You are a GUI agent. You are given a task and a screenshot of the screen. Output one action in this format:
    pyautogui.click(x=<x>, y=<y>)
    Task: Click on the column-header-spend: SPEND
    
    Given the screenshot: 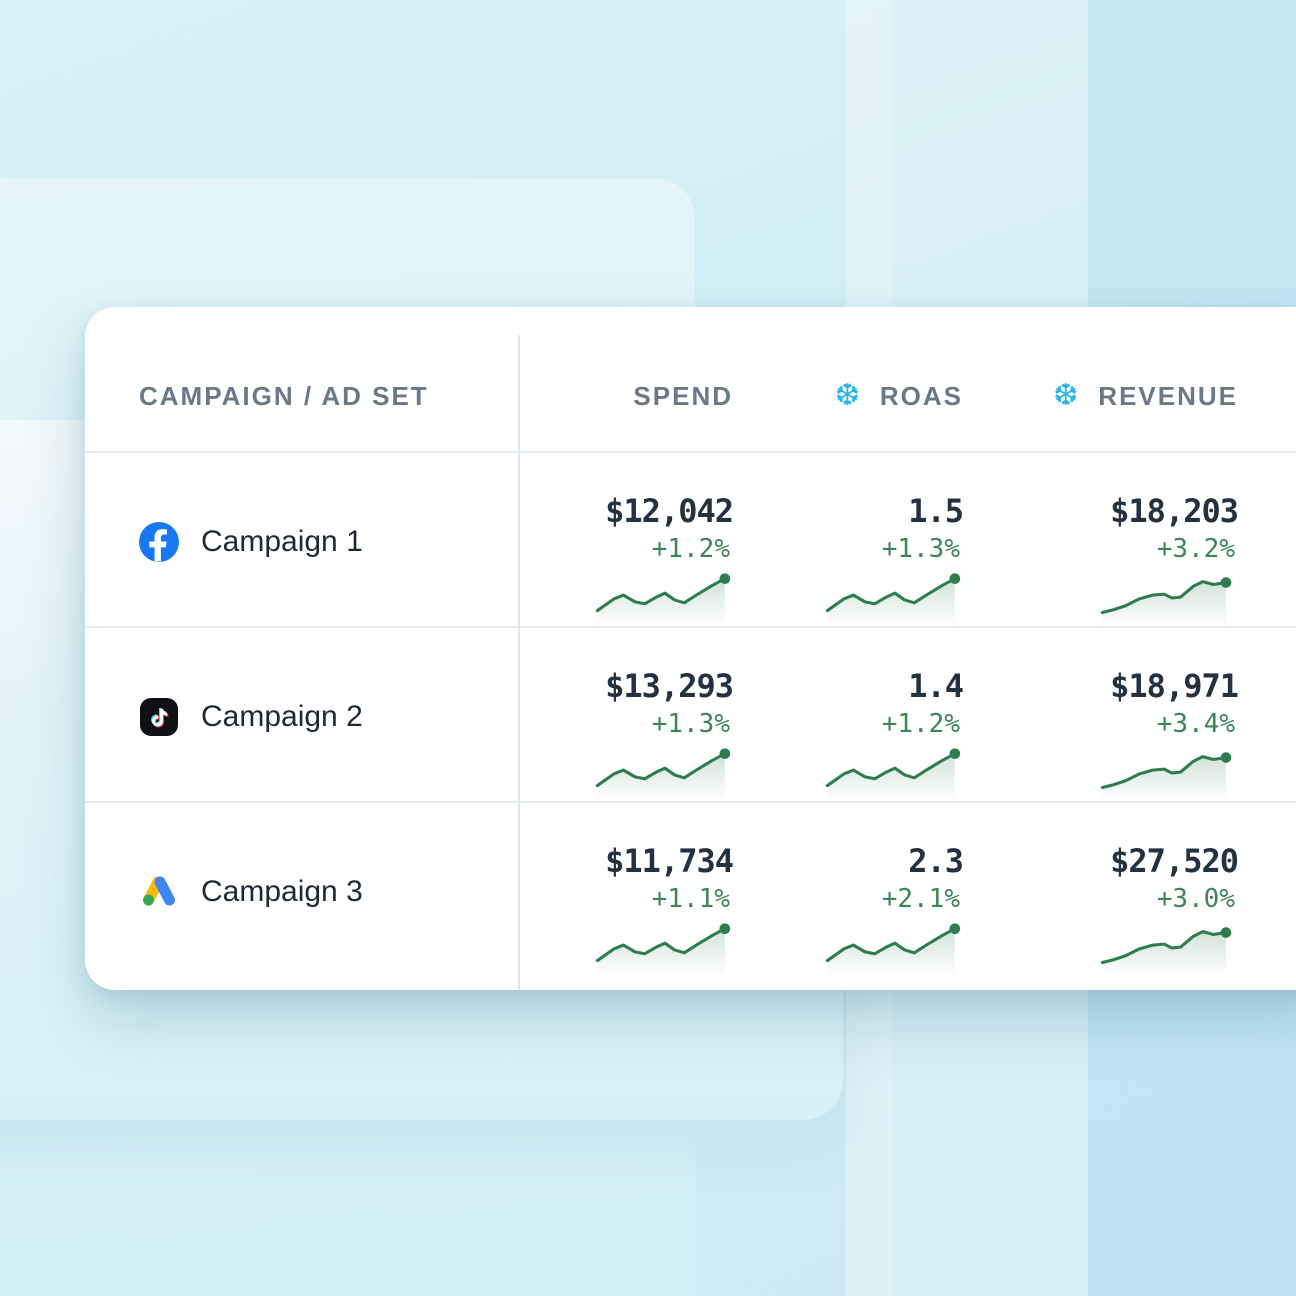 What is the action you would take?
    pyautogui.click(x=633, y=379)
    